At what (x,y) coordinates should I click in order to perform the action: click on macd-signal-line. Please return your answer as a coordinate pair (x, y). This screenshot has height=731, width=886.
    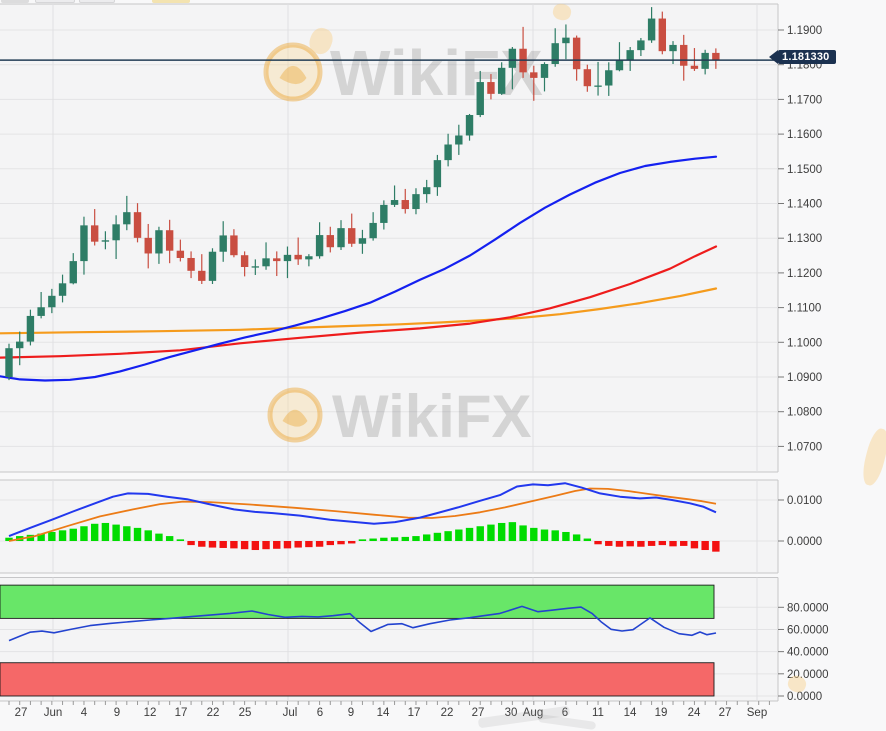
    Looking at the image, I should click on (362, 514).